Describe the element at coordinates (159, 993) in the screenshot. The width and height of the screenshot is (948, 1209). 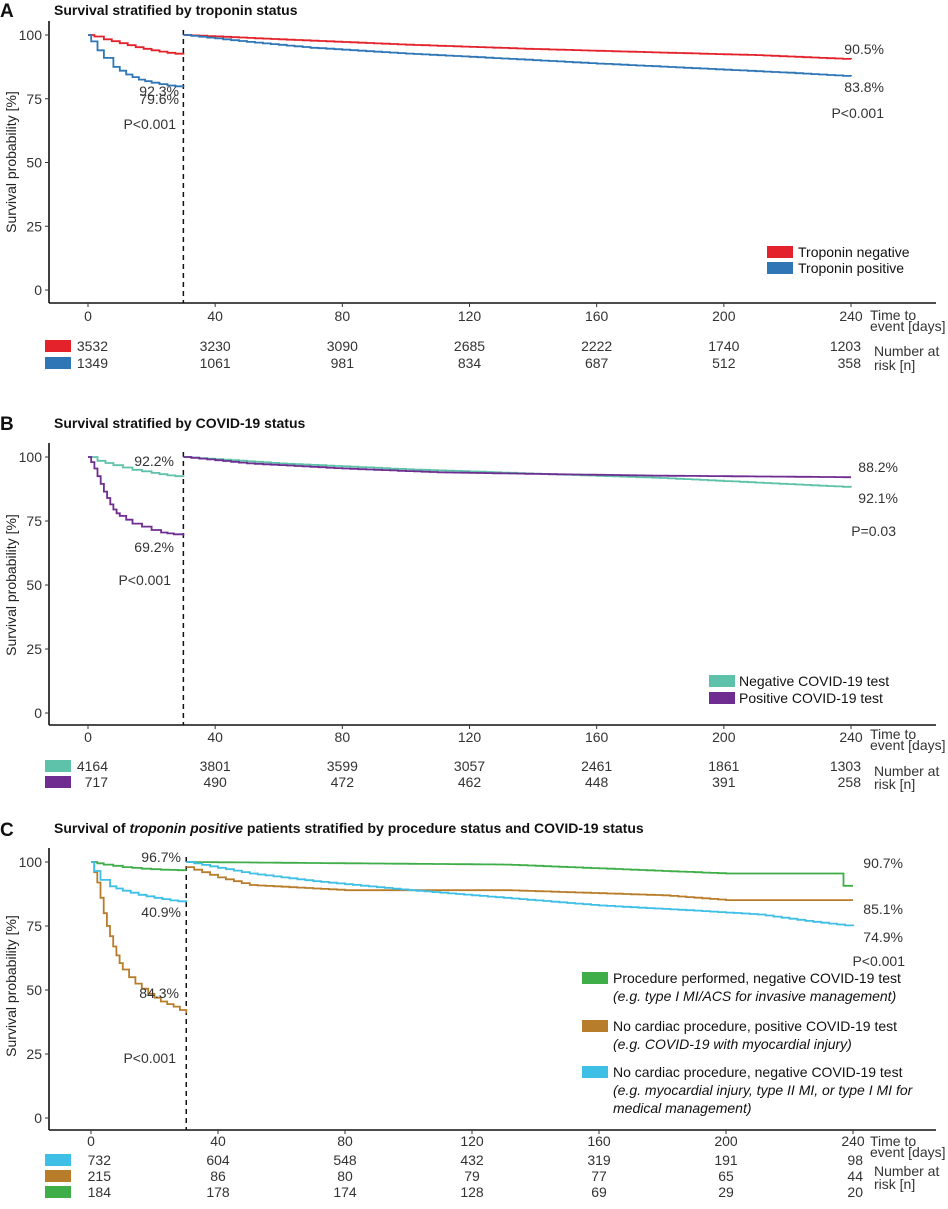
I see `early-end-label: 84.3%` at that location.